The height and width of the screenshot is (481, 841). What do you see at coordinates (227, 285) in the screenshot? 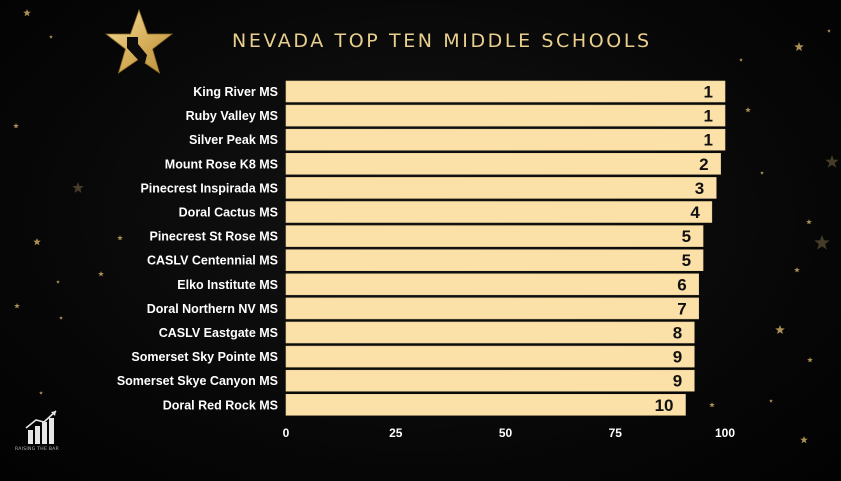
I see `category-label: Elko Institute MS` at bounding box center [227, 285].